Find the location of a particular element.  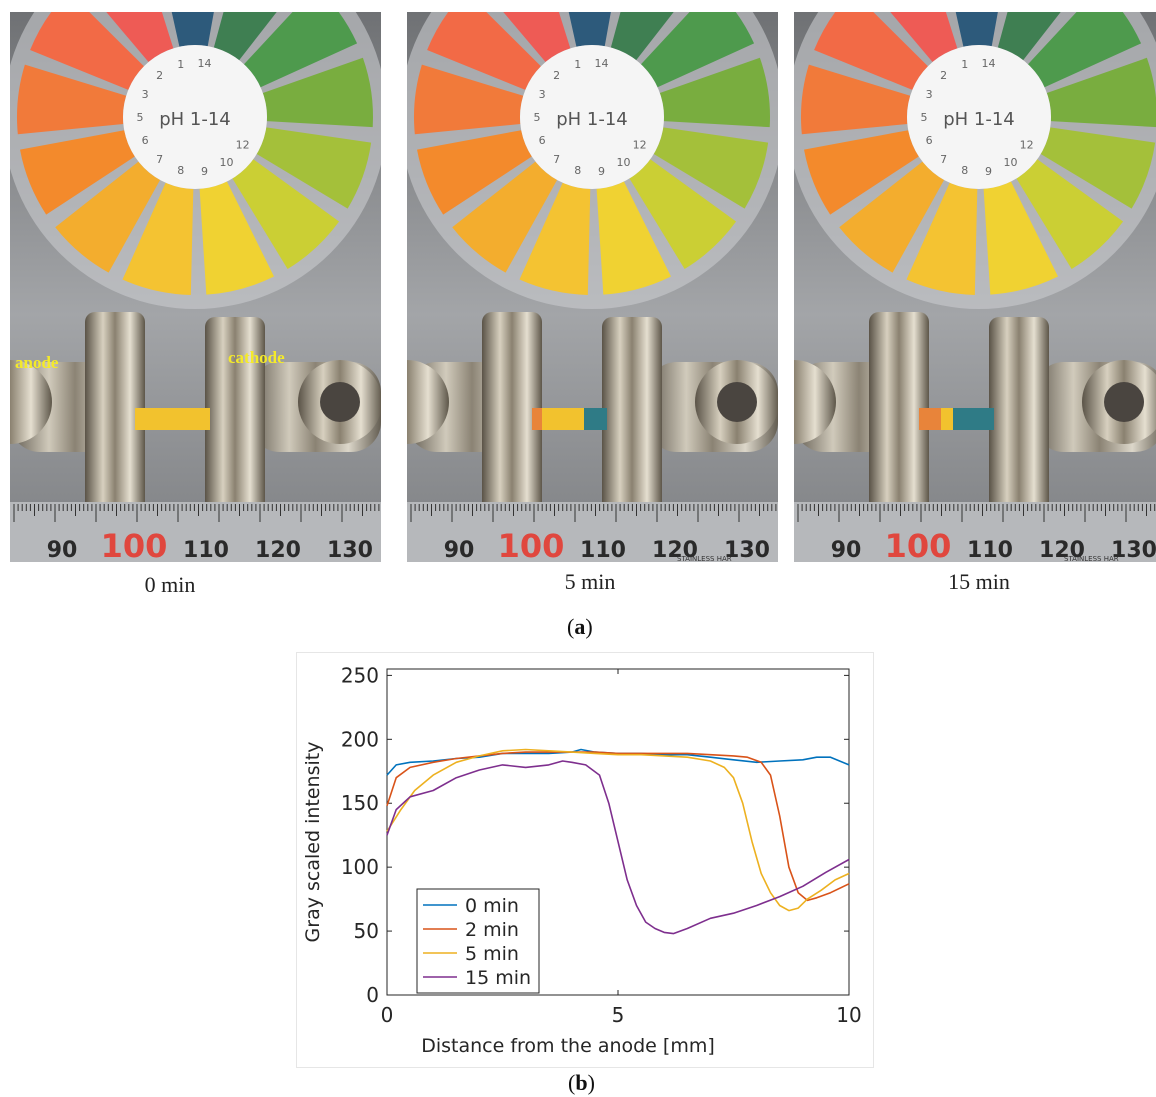

anode-label: anode is located at coordinates (37, 362).